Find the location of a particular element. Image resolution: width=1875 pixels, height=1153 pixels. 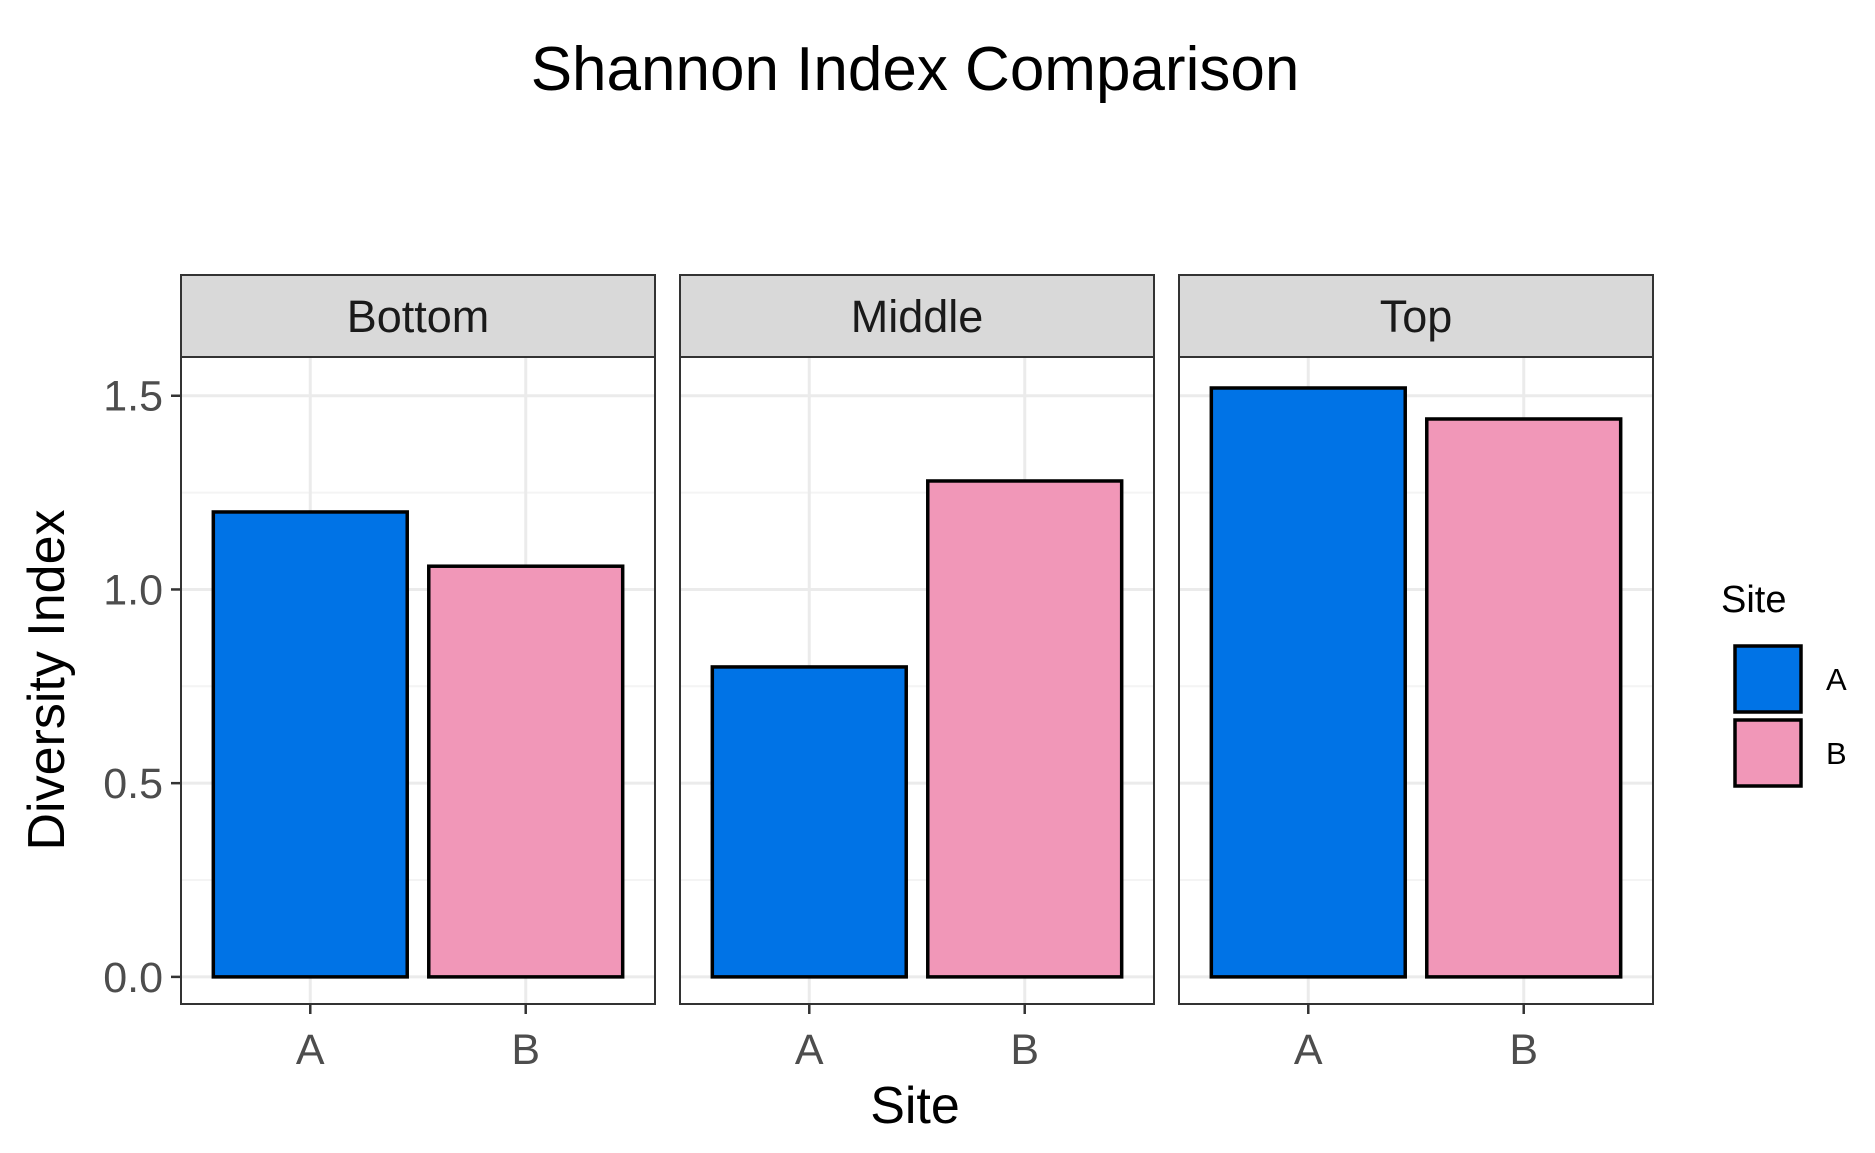

y-tick-label: 0.5 is located at coordinates (133, 784).